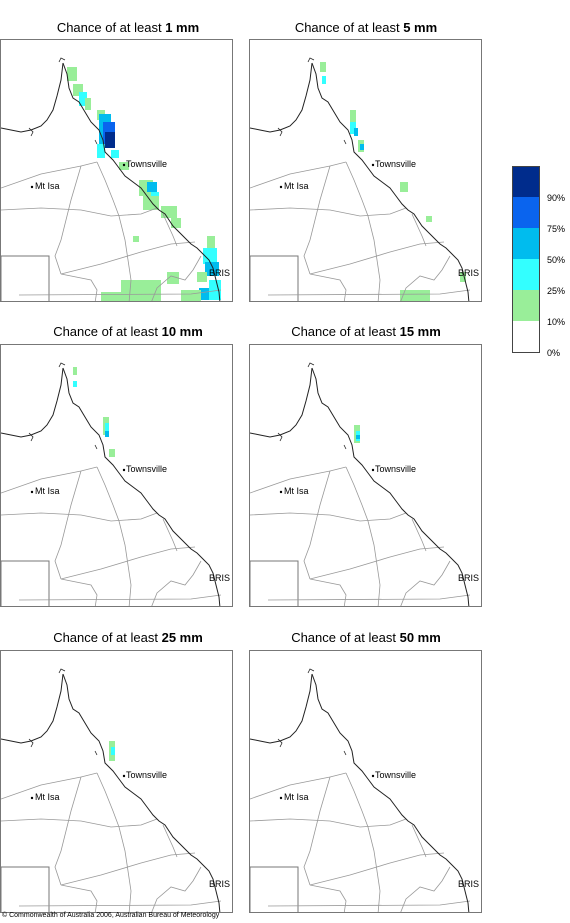  I want to click on legend-label-75: 75%, so click(556, 229).